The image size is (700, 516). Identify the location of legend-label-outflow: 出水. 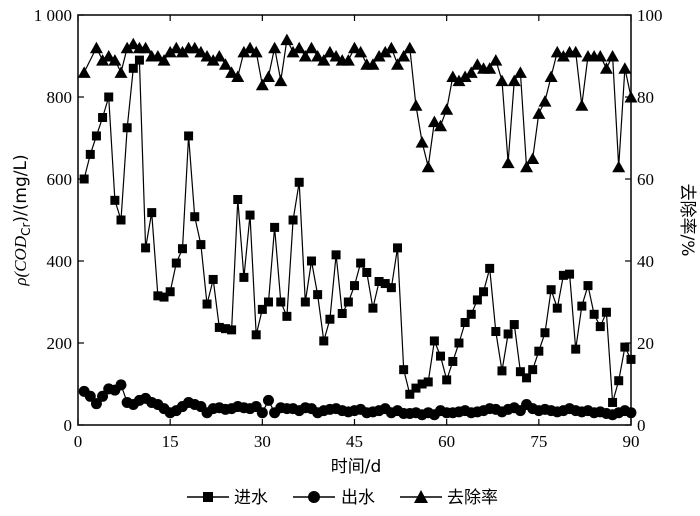
(358, 498).